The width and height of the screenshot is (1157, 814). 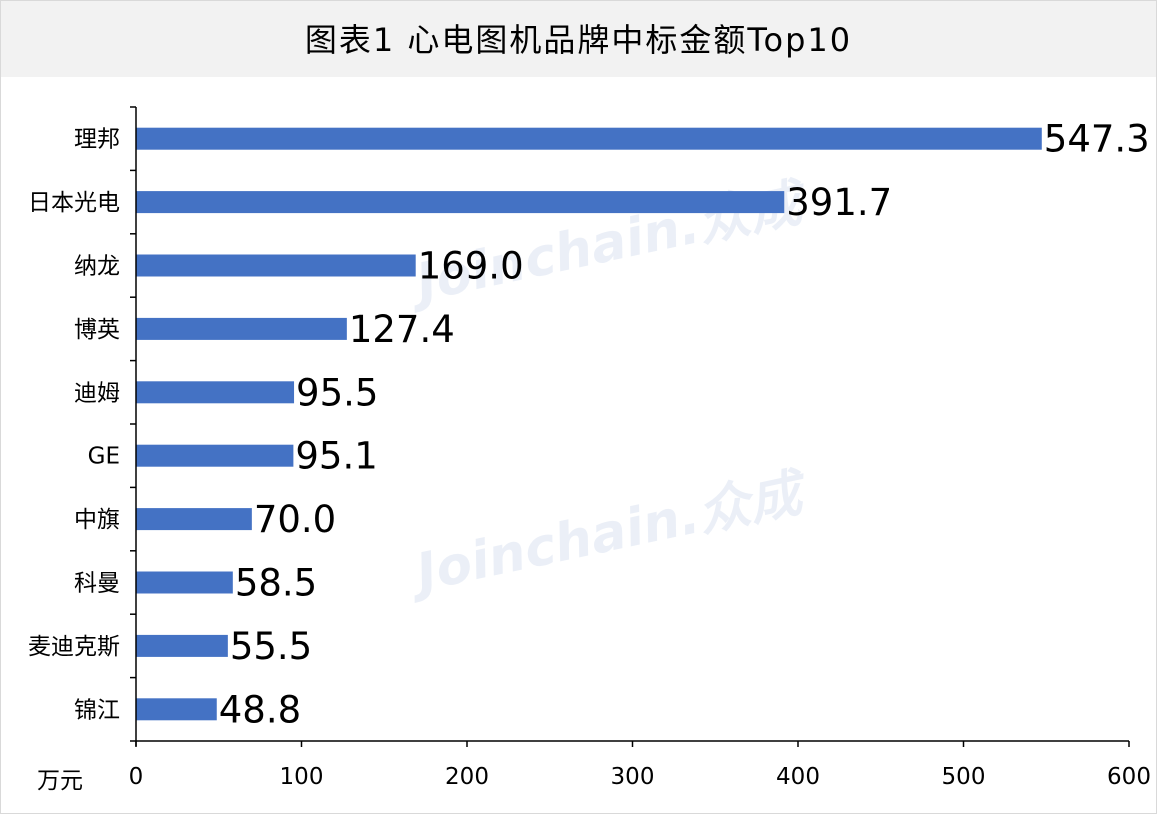 I want to click on data-label: 547.3, so click(x=1097, y=139).